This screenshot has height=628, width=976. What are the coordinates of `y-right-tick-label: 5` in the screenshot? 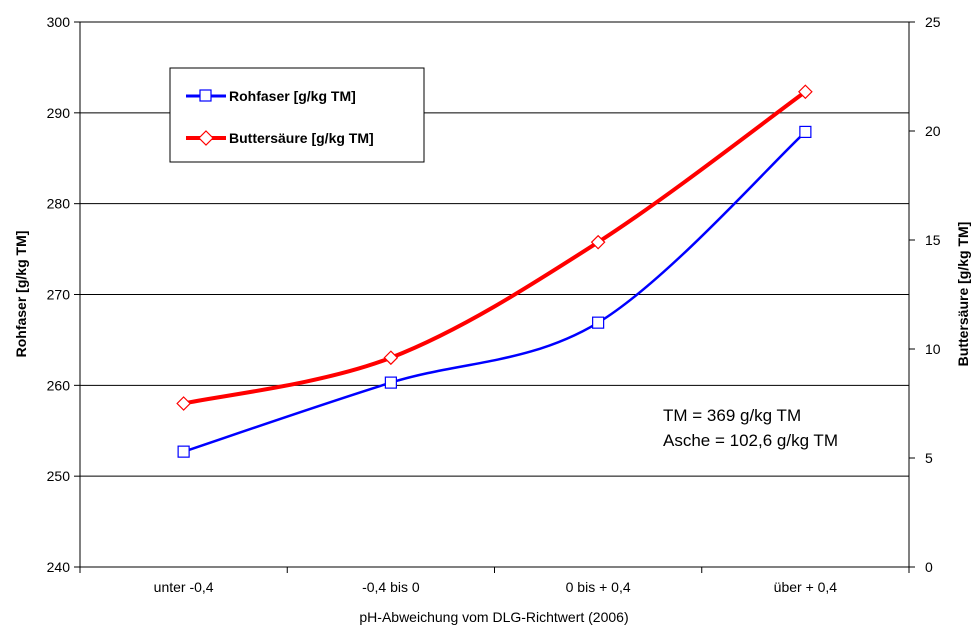 It's located at (929, 458).